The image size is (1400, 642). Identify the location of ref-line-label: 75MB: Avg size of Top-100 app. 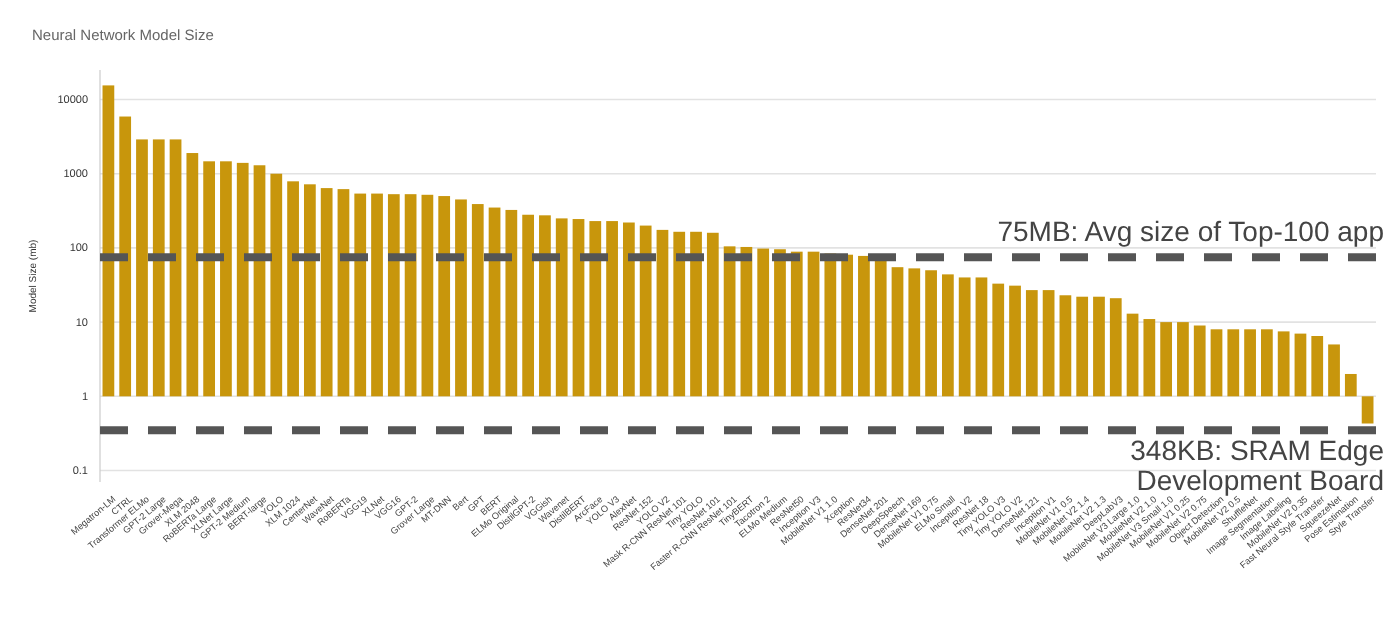
(1191, 231).